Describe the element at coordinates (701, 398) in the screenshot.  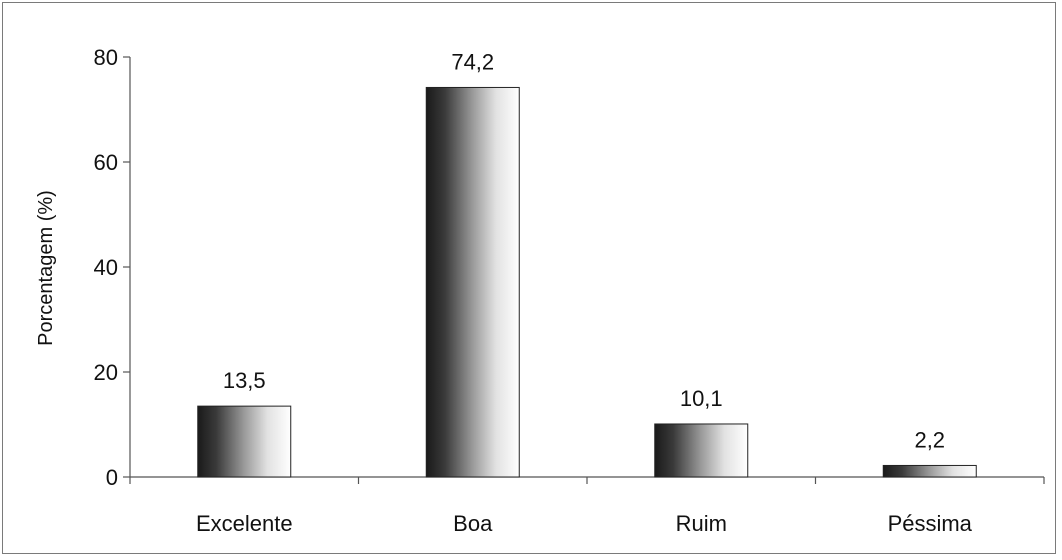
I see `data-label: 10,1` at that location.